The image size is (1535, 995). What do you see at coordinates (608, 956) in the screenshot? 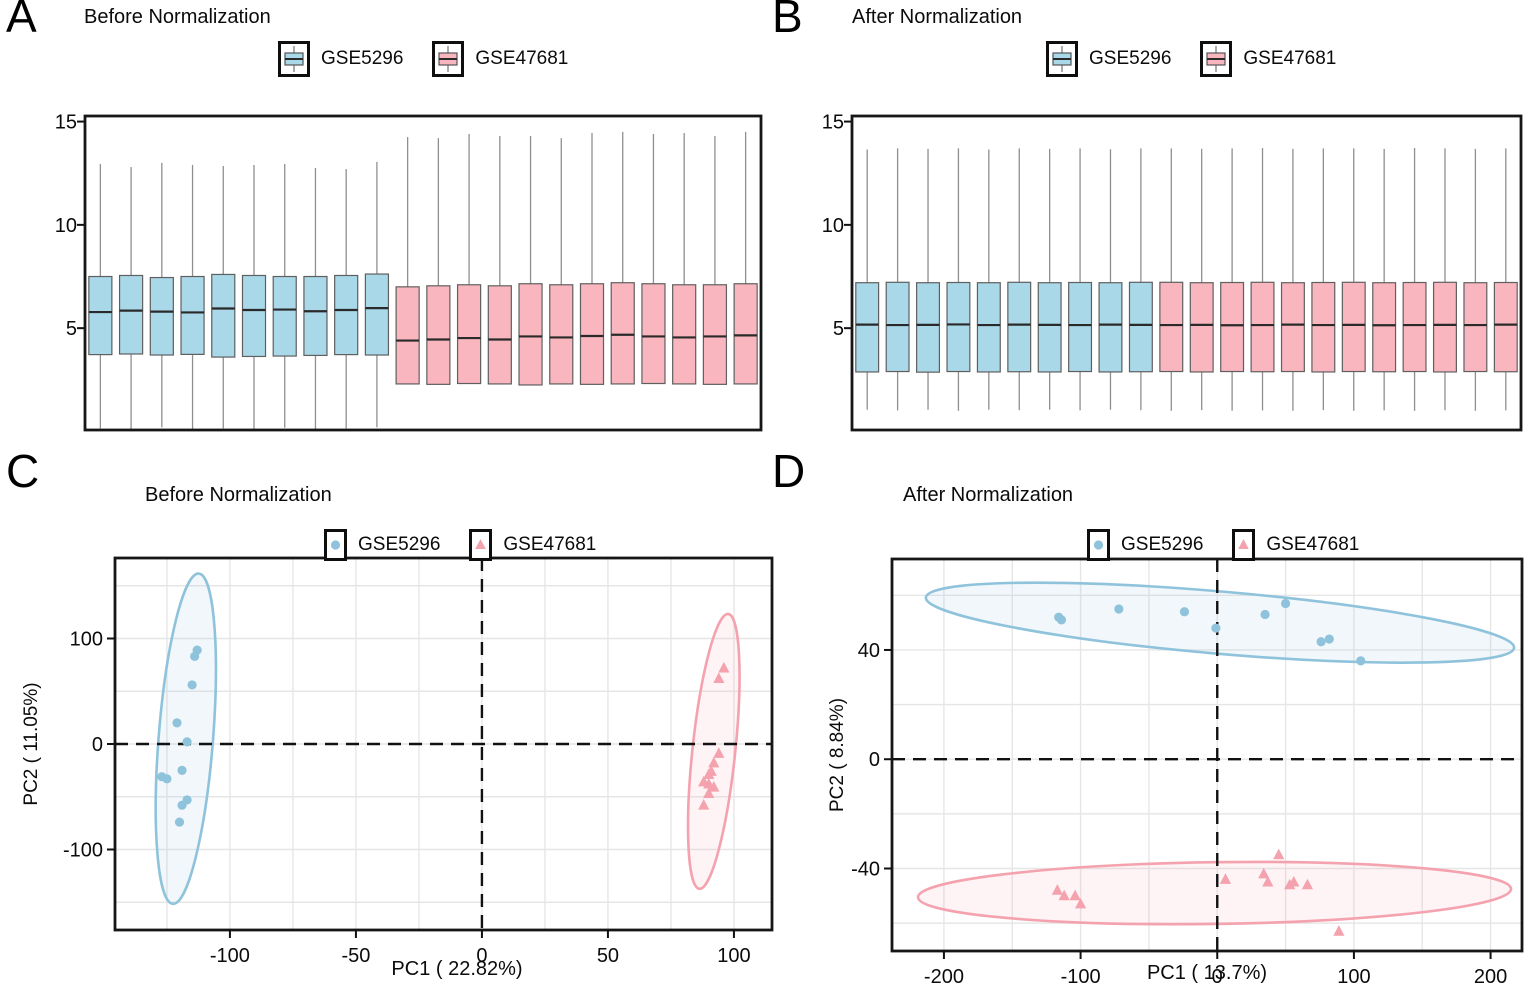
I see `svg-text: 50` at bounding box center [608, 956].